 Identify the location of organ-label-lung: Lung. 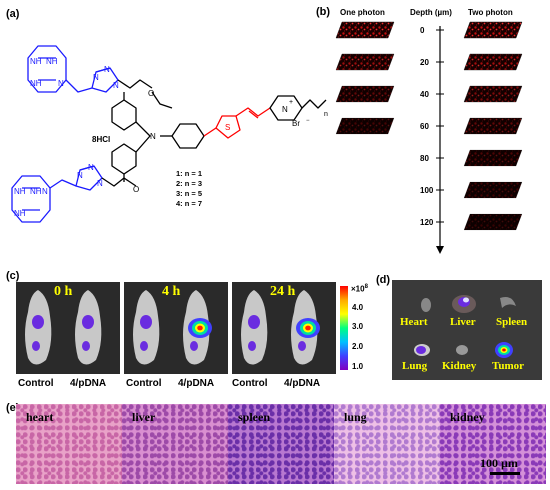
(415, 366).